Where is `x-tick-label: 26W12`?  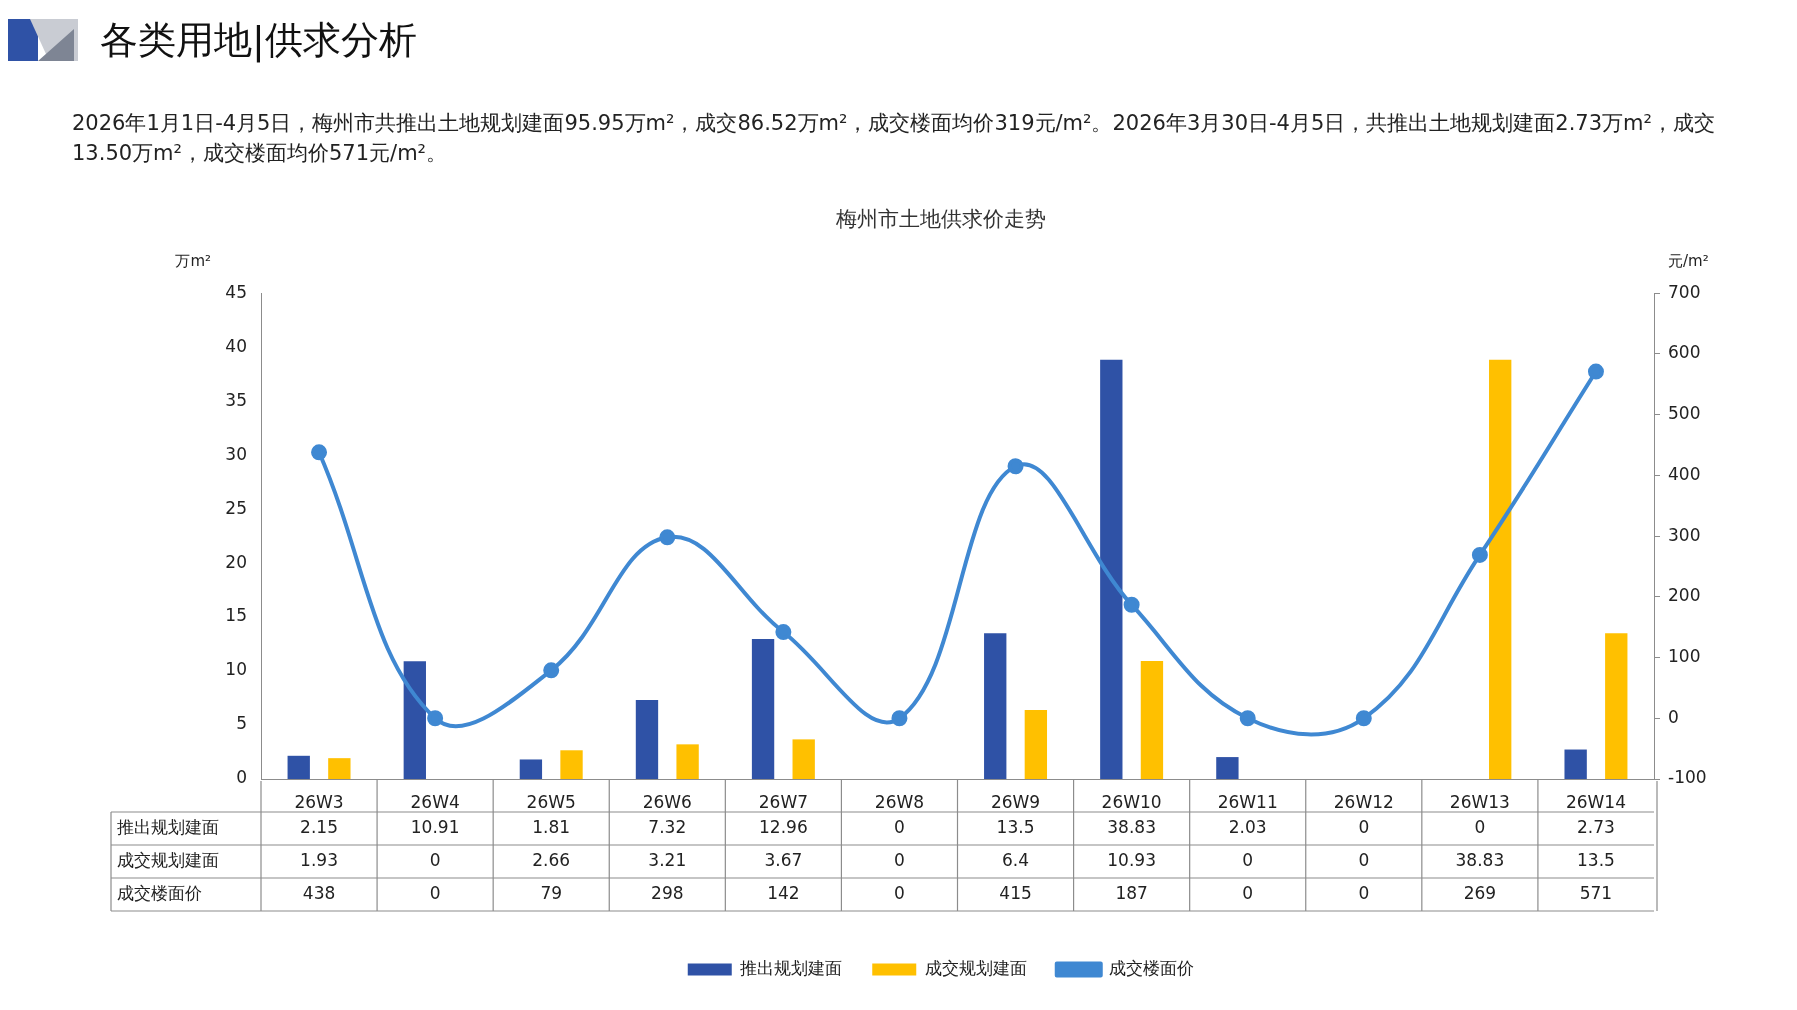 x-tick-label: 26W12 is located at coordinates (1363, 801).